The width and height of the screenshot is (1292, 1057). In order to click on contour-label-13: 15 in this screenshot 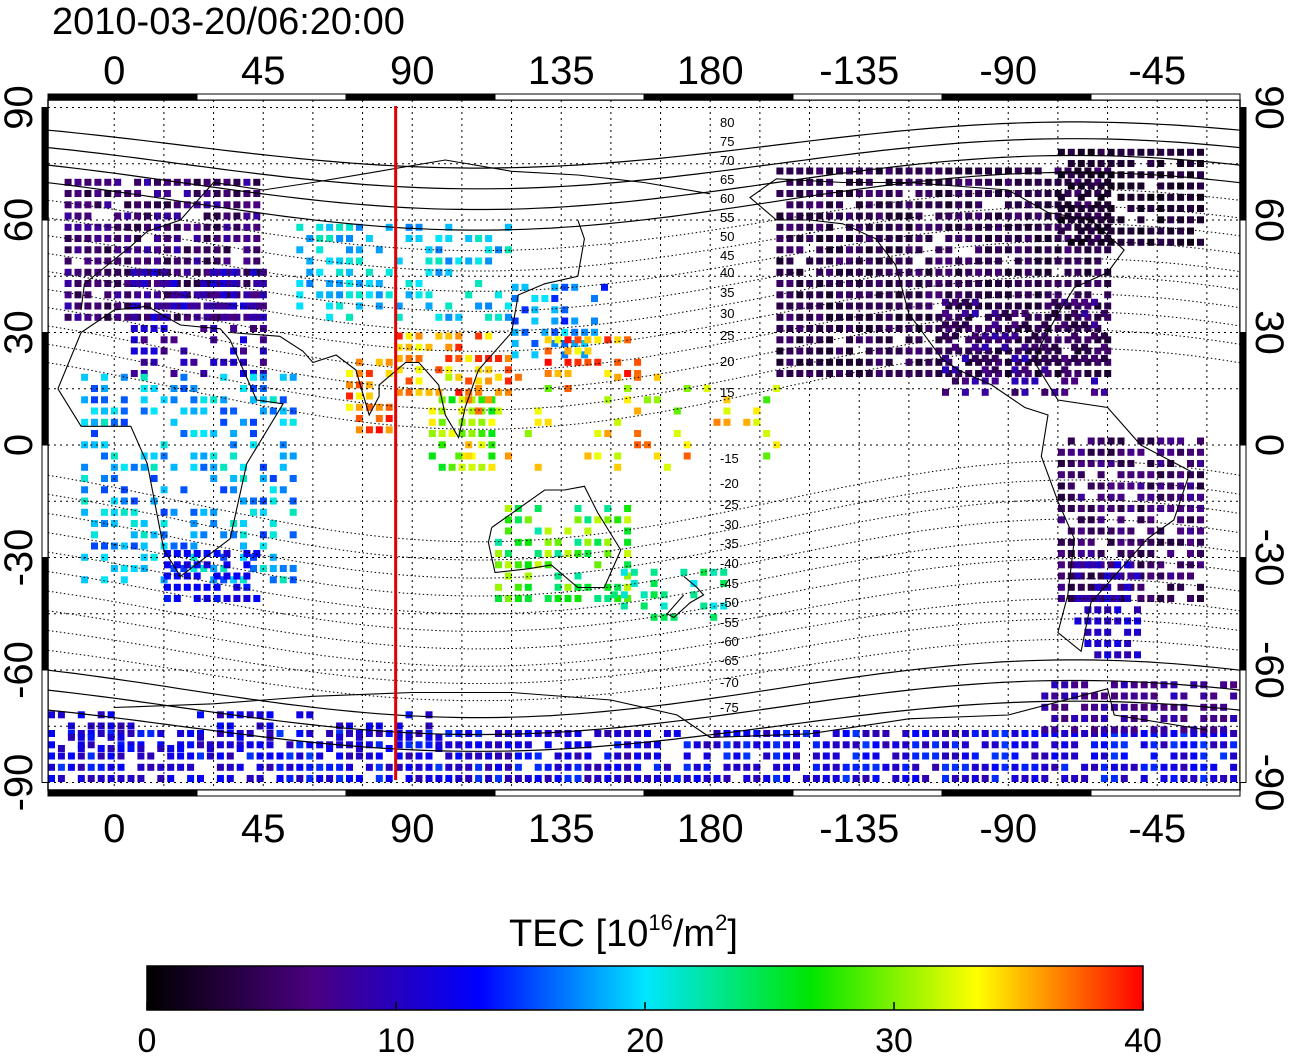, I will do `click(727, 392)`.